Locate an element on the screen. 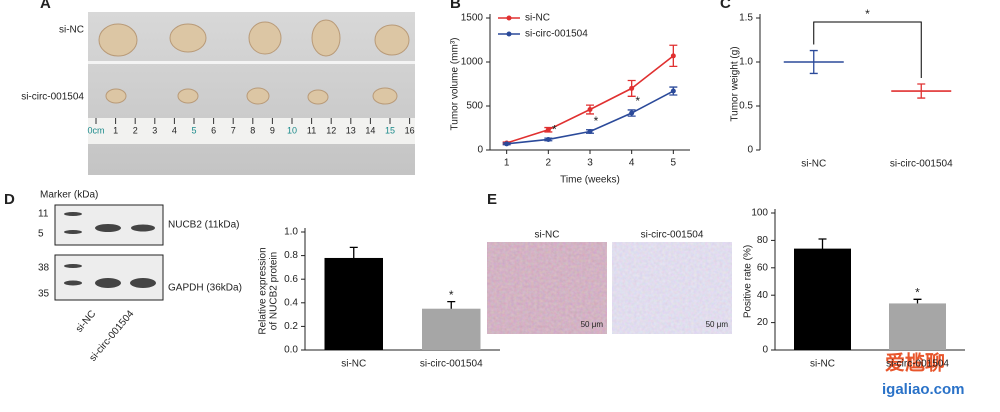 Image resolution: width=1000 pixels, height=412 pixels. y-tick-label: 1500 is located at coordinates (472, 18).